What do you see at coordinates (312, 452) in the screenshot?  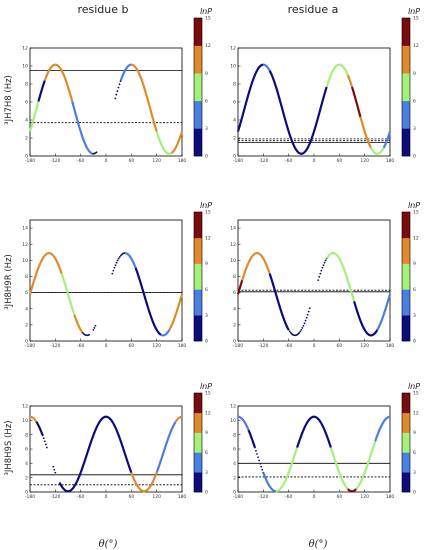 I see `panel-row3-residue-a: 0 2 4 6 8 10 12 -180 -120 -60 0 60 120 180` at bounding box center [312, 452].